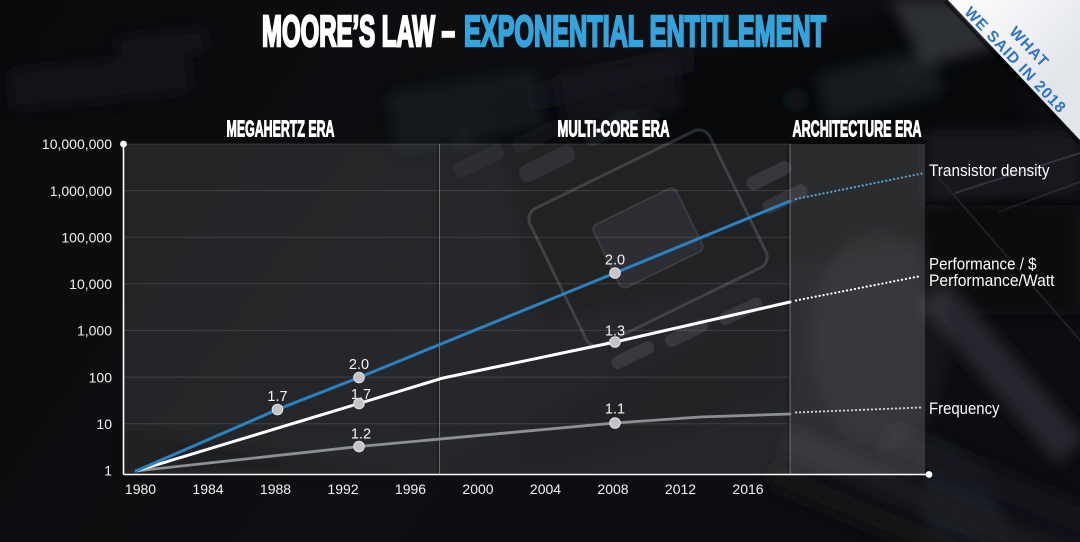 The width and height of the screenshot is (1080, 542). I want to click on svg-text: MOORE’S LAW –, so click(358, 31).